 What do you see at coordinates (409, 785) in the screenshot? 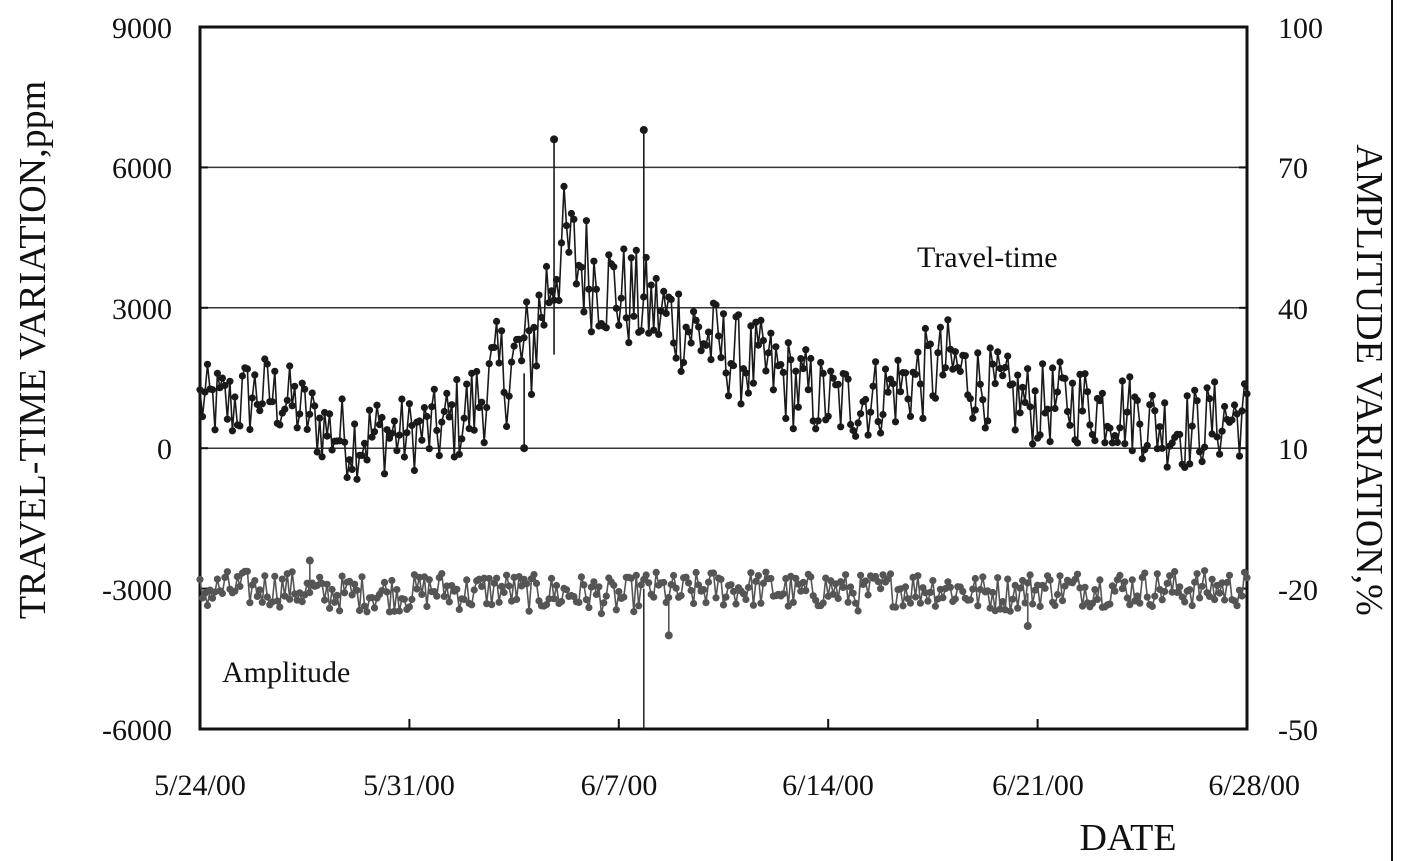
I see `x-tick-label: 5/31/00` at bounding box center [409, 785].